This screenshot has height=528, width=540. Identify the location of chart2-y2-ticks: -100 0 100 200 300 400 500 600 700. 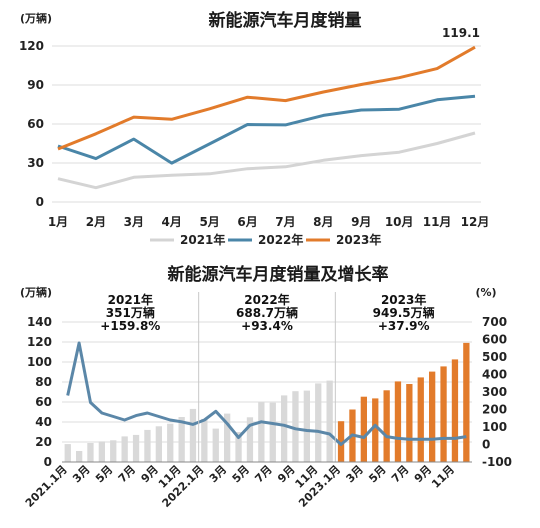
(497, 392).